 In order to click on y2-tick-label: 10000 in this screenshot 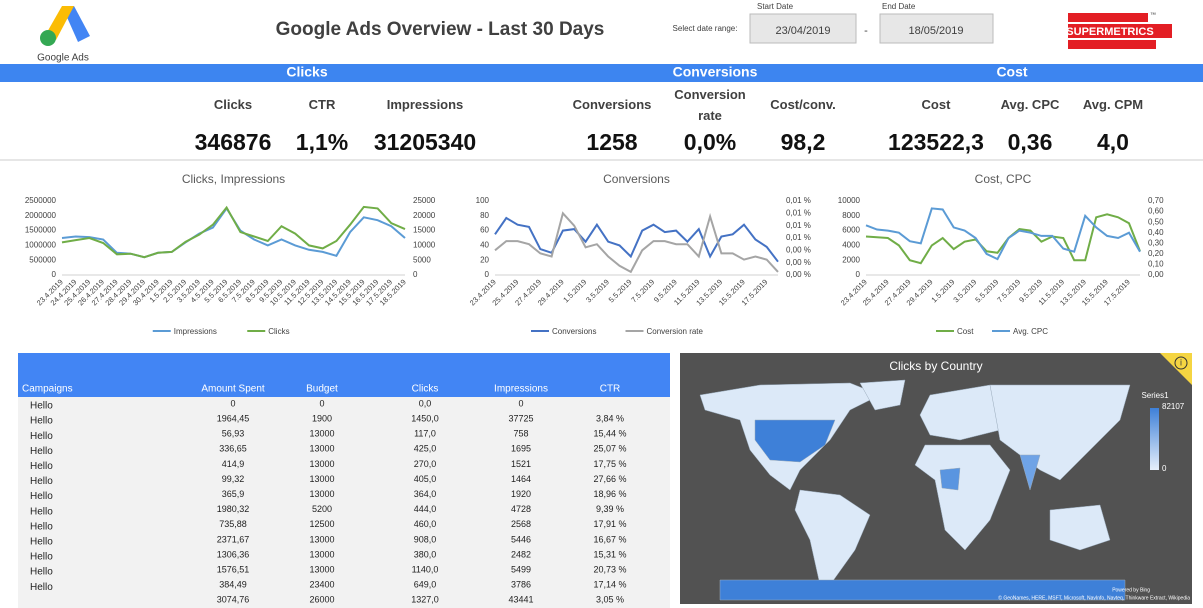, I will do `click(424, 245)`.